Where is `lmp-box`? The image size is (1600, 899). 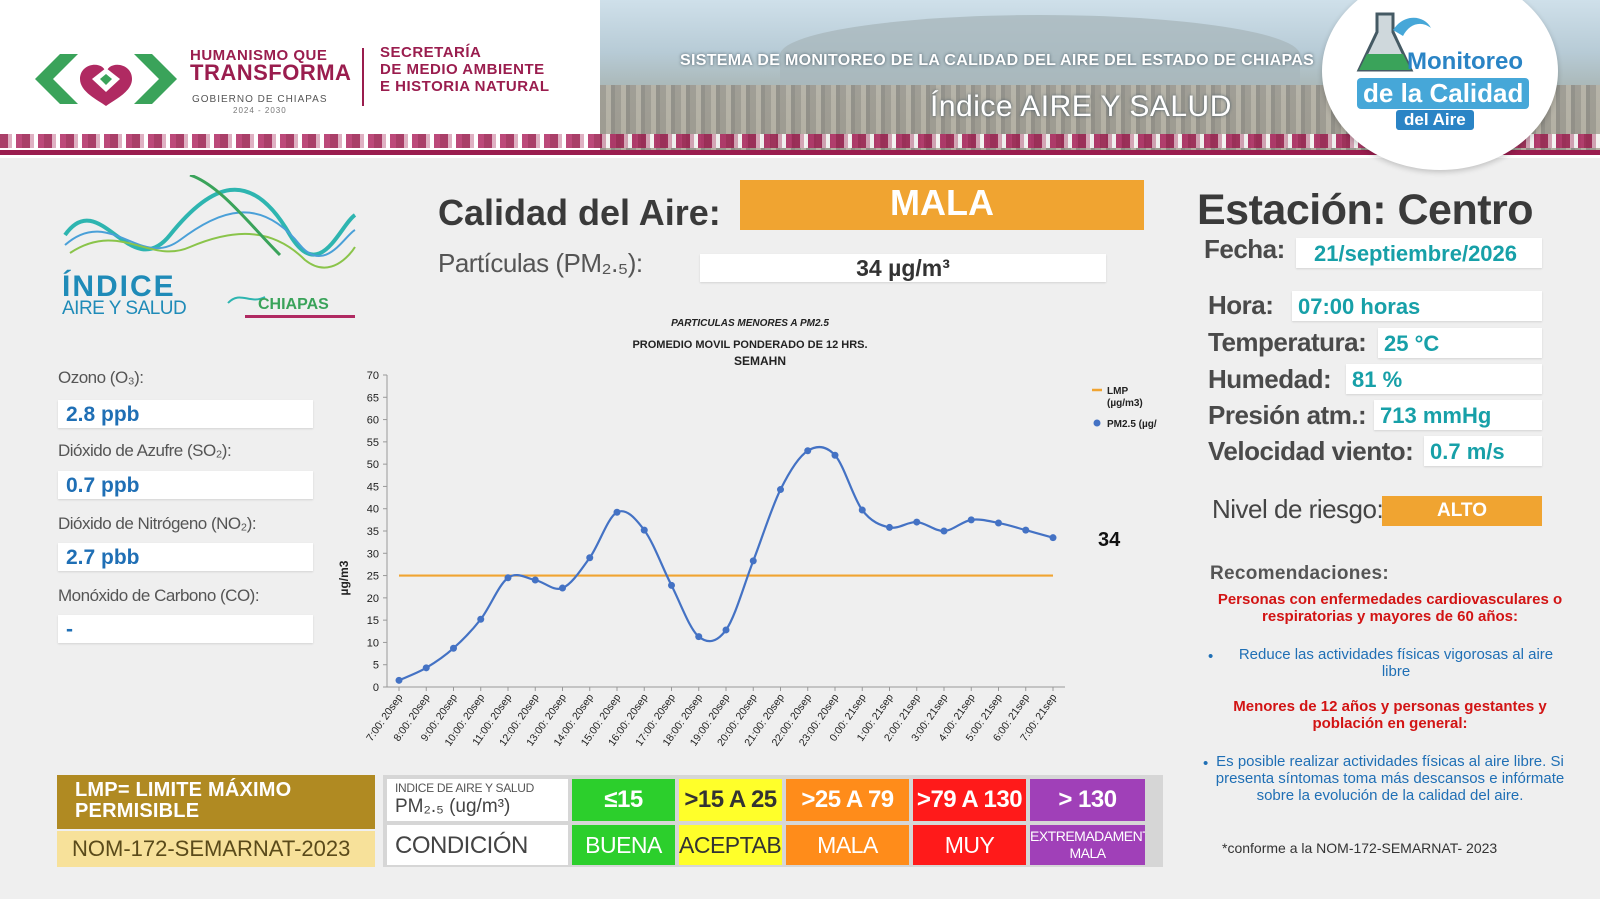
lmp-box is located at coordinates (216, 802).